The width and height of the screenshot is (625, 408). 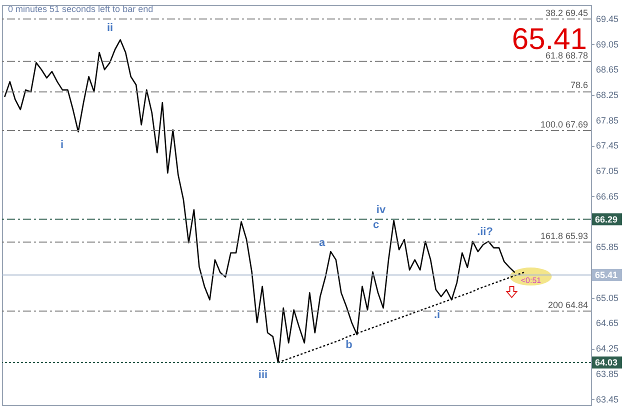 What do you see at coordinates (564, 125) in the screenshot?
I see `ref-line-label: 100.0 67.69` at bounding box center [564, 125].